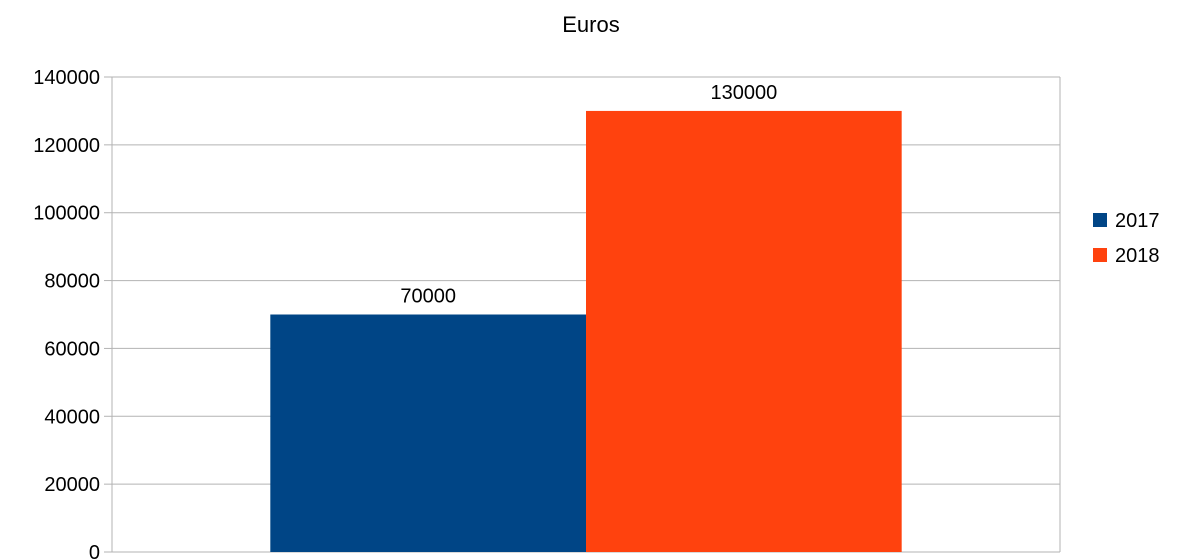 The width and height of the screenshot is (1180, 560). What do you see at coordinates (590, 24) in the screenshot?
I see `chart-title: Euros` at bounding box center [590, 24].